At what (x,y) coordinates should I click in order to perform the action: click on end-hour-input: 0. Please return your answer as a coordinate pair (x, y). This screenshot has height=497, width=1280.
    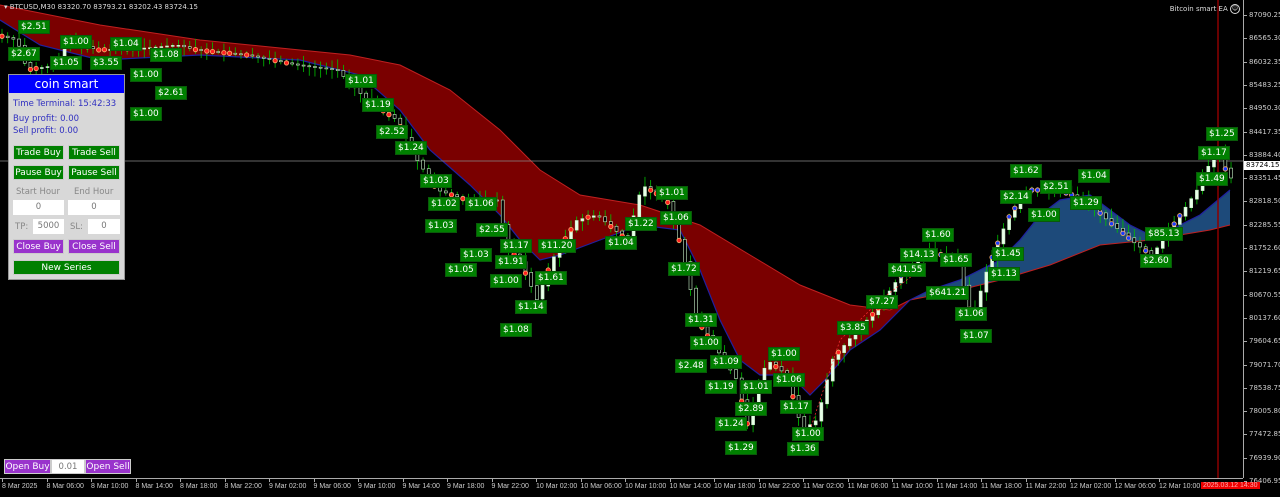
    Looking at the image, I should click on (94, 207).